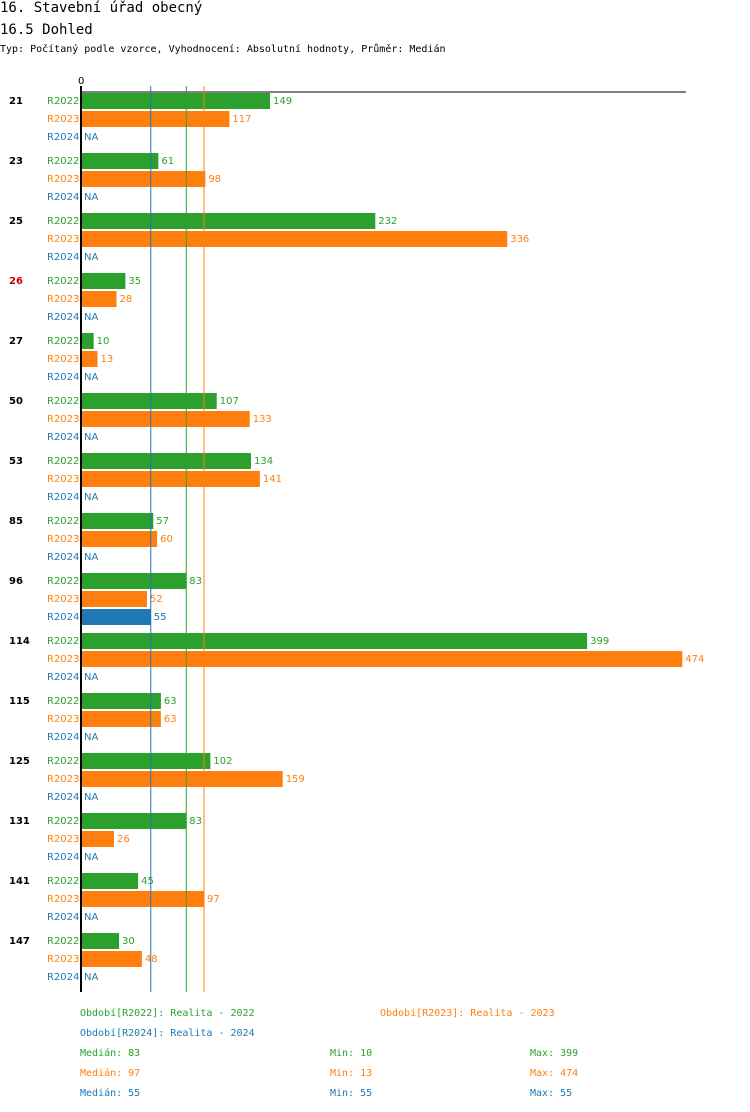 Image resolution: width=750 pixels, height=1112 pixels. Describe the element at coordinates (46, 30) in the screenshot. I see `section-title: 16.5 Dohled` at that location.